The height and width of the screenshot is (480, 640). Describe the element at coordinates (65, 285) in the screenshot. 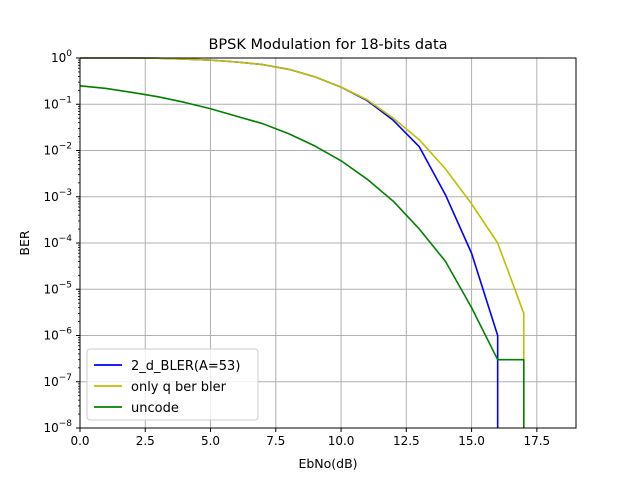

I see `y-tick-exponent: −5` at that location.